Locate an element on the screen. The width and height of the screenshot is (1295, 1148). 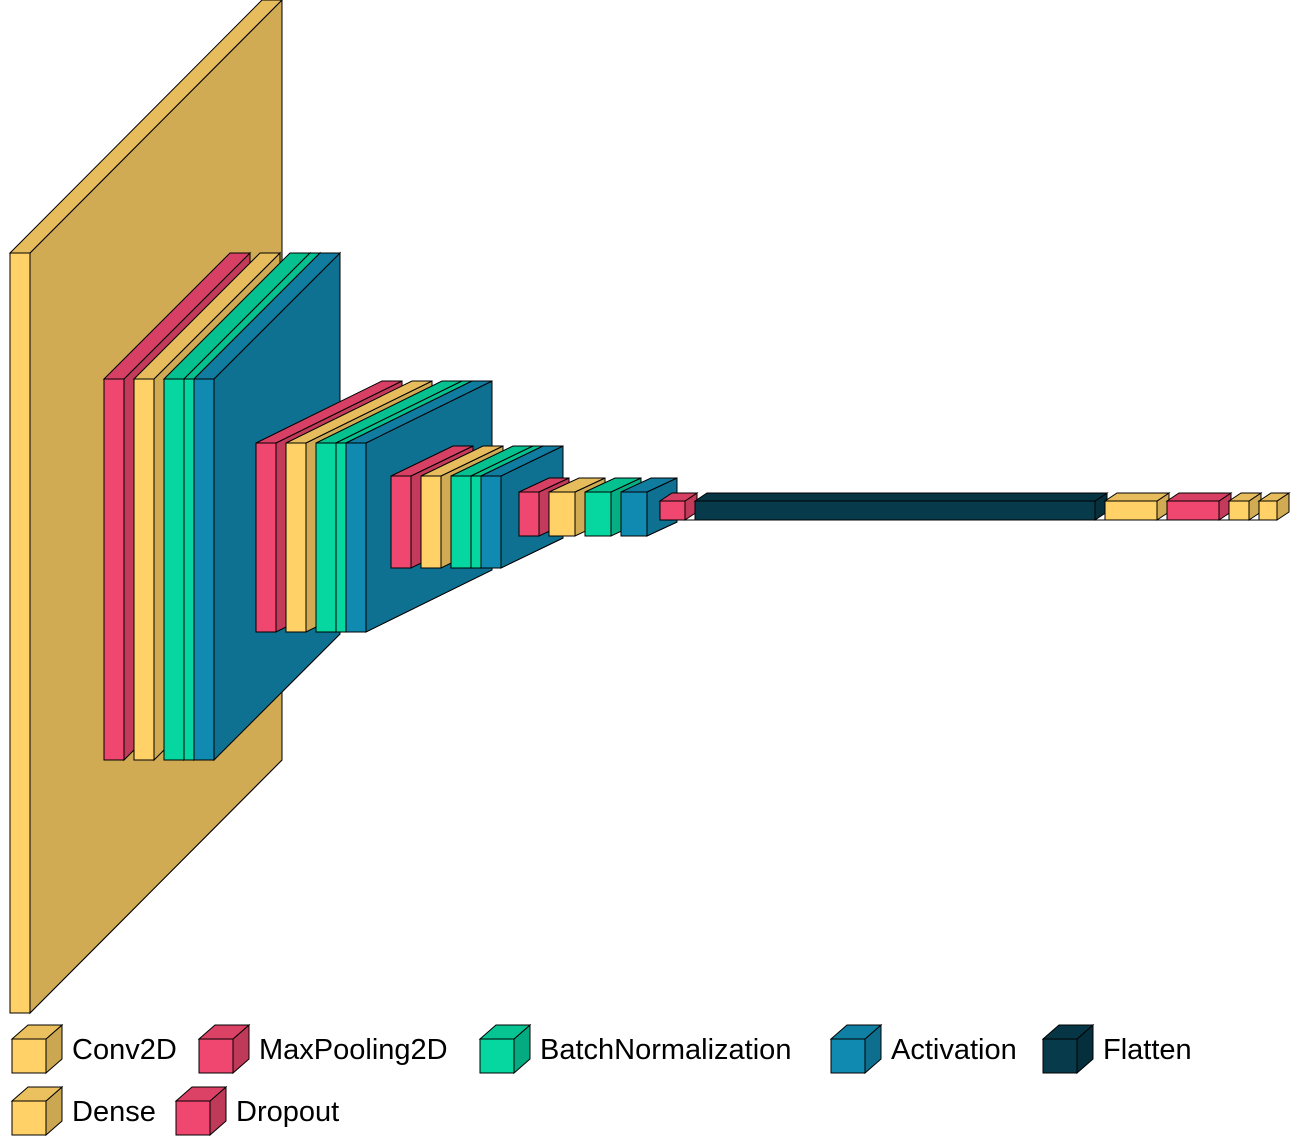
layer-block-23-dropout is located at coordinates (1199, 506).